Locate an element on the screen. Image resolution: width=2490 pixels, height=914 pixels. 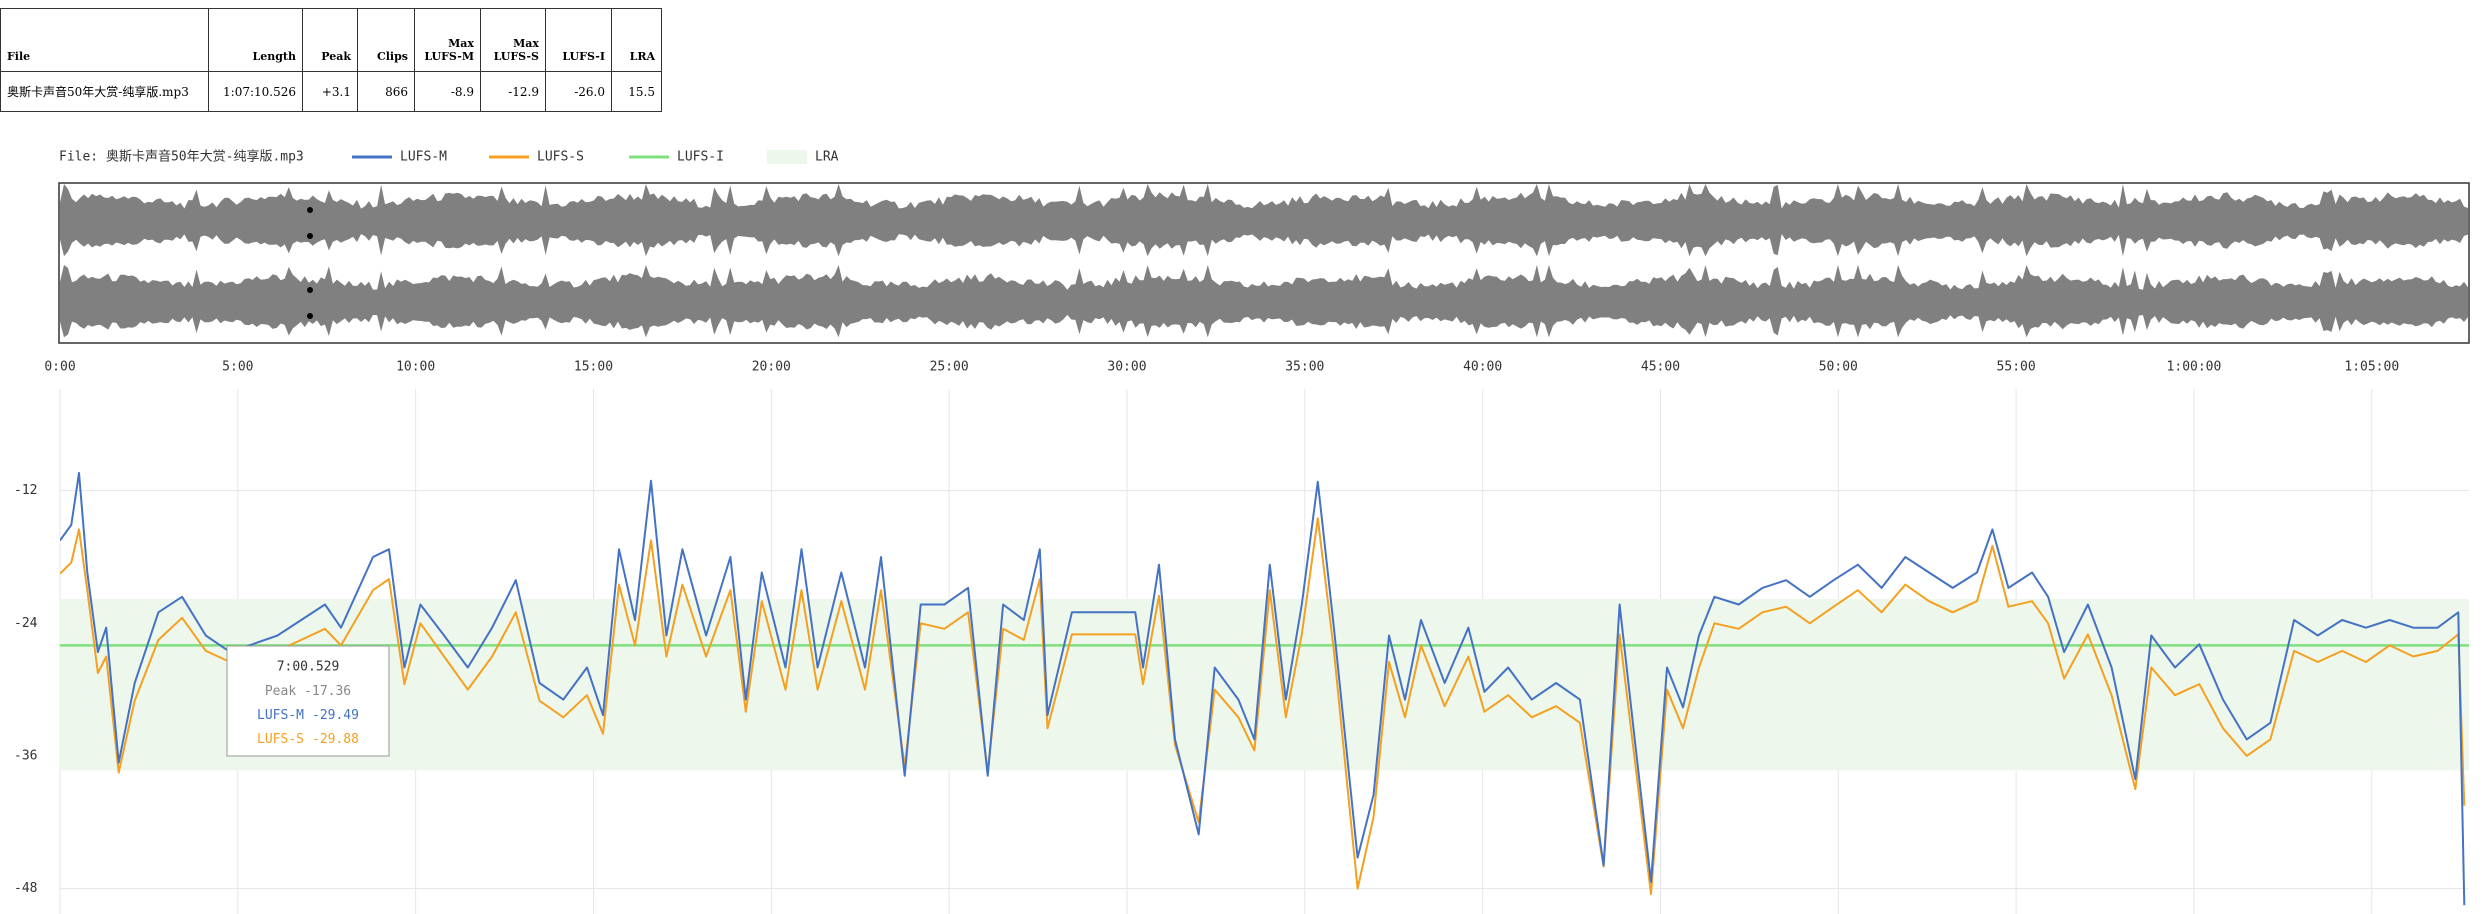
legend-swatch is located at coordinates (787, 157).